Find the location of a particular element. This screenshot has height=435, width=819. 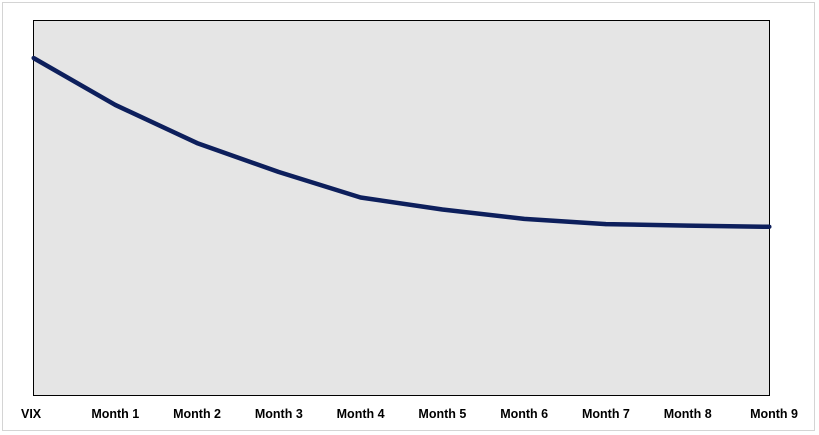

x-tick-label: Month 7 is located at coordinates (606, 414).